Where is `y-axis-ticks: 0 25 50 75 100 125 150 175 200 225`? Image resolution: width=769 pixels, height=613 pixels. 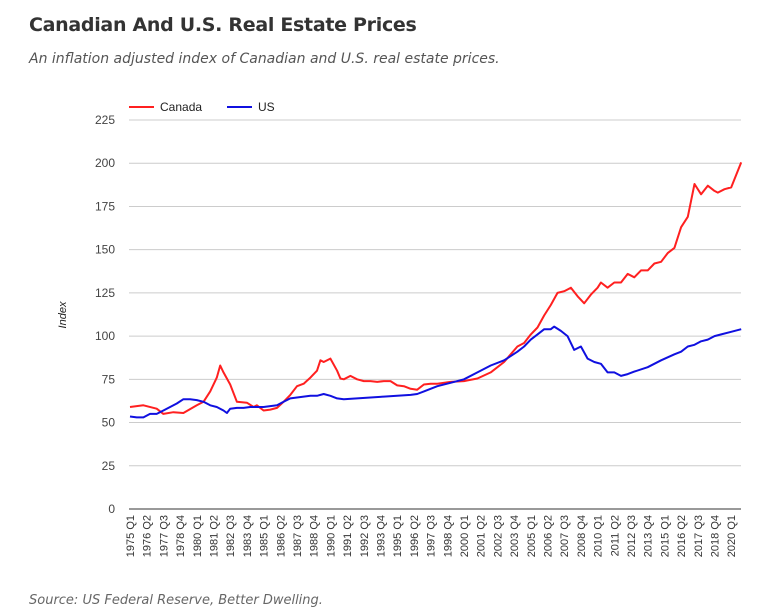 y-axis-ticks: 0 25 50 75 100 125 150 175 200 225 is located at coordinates (105, 314).